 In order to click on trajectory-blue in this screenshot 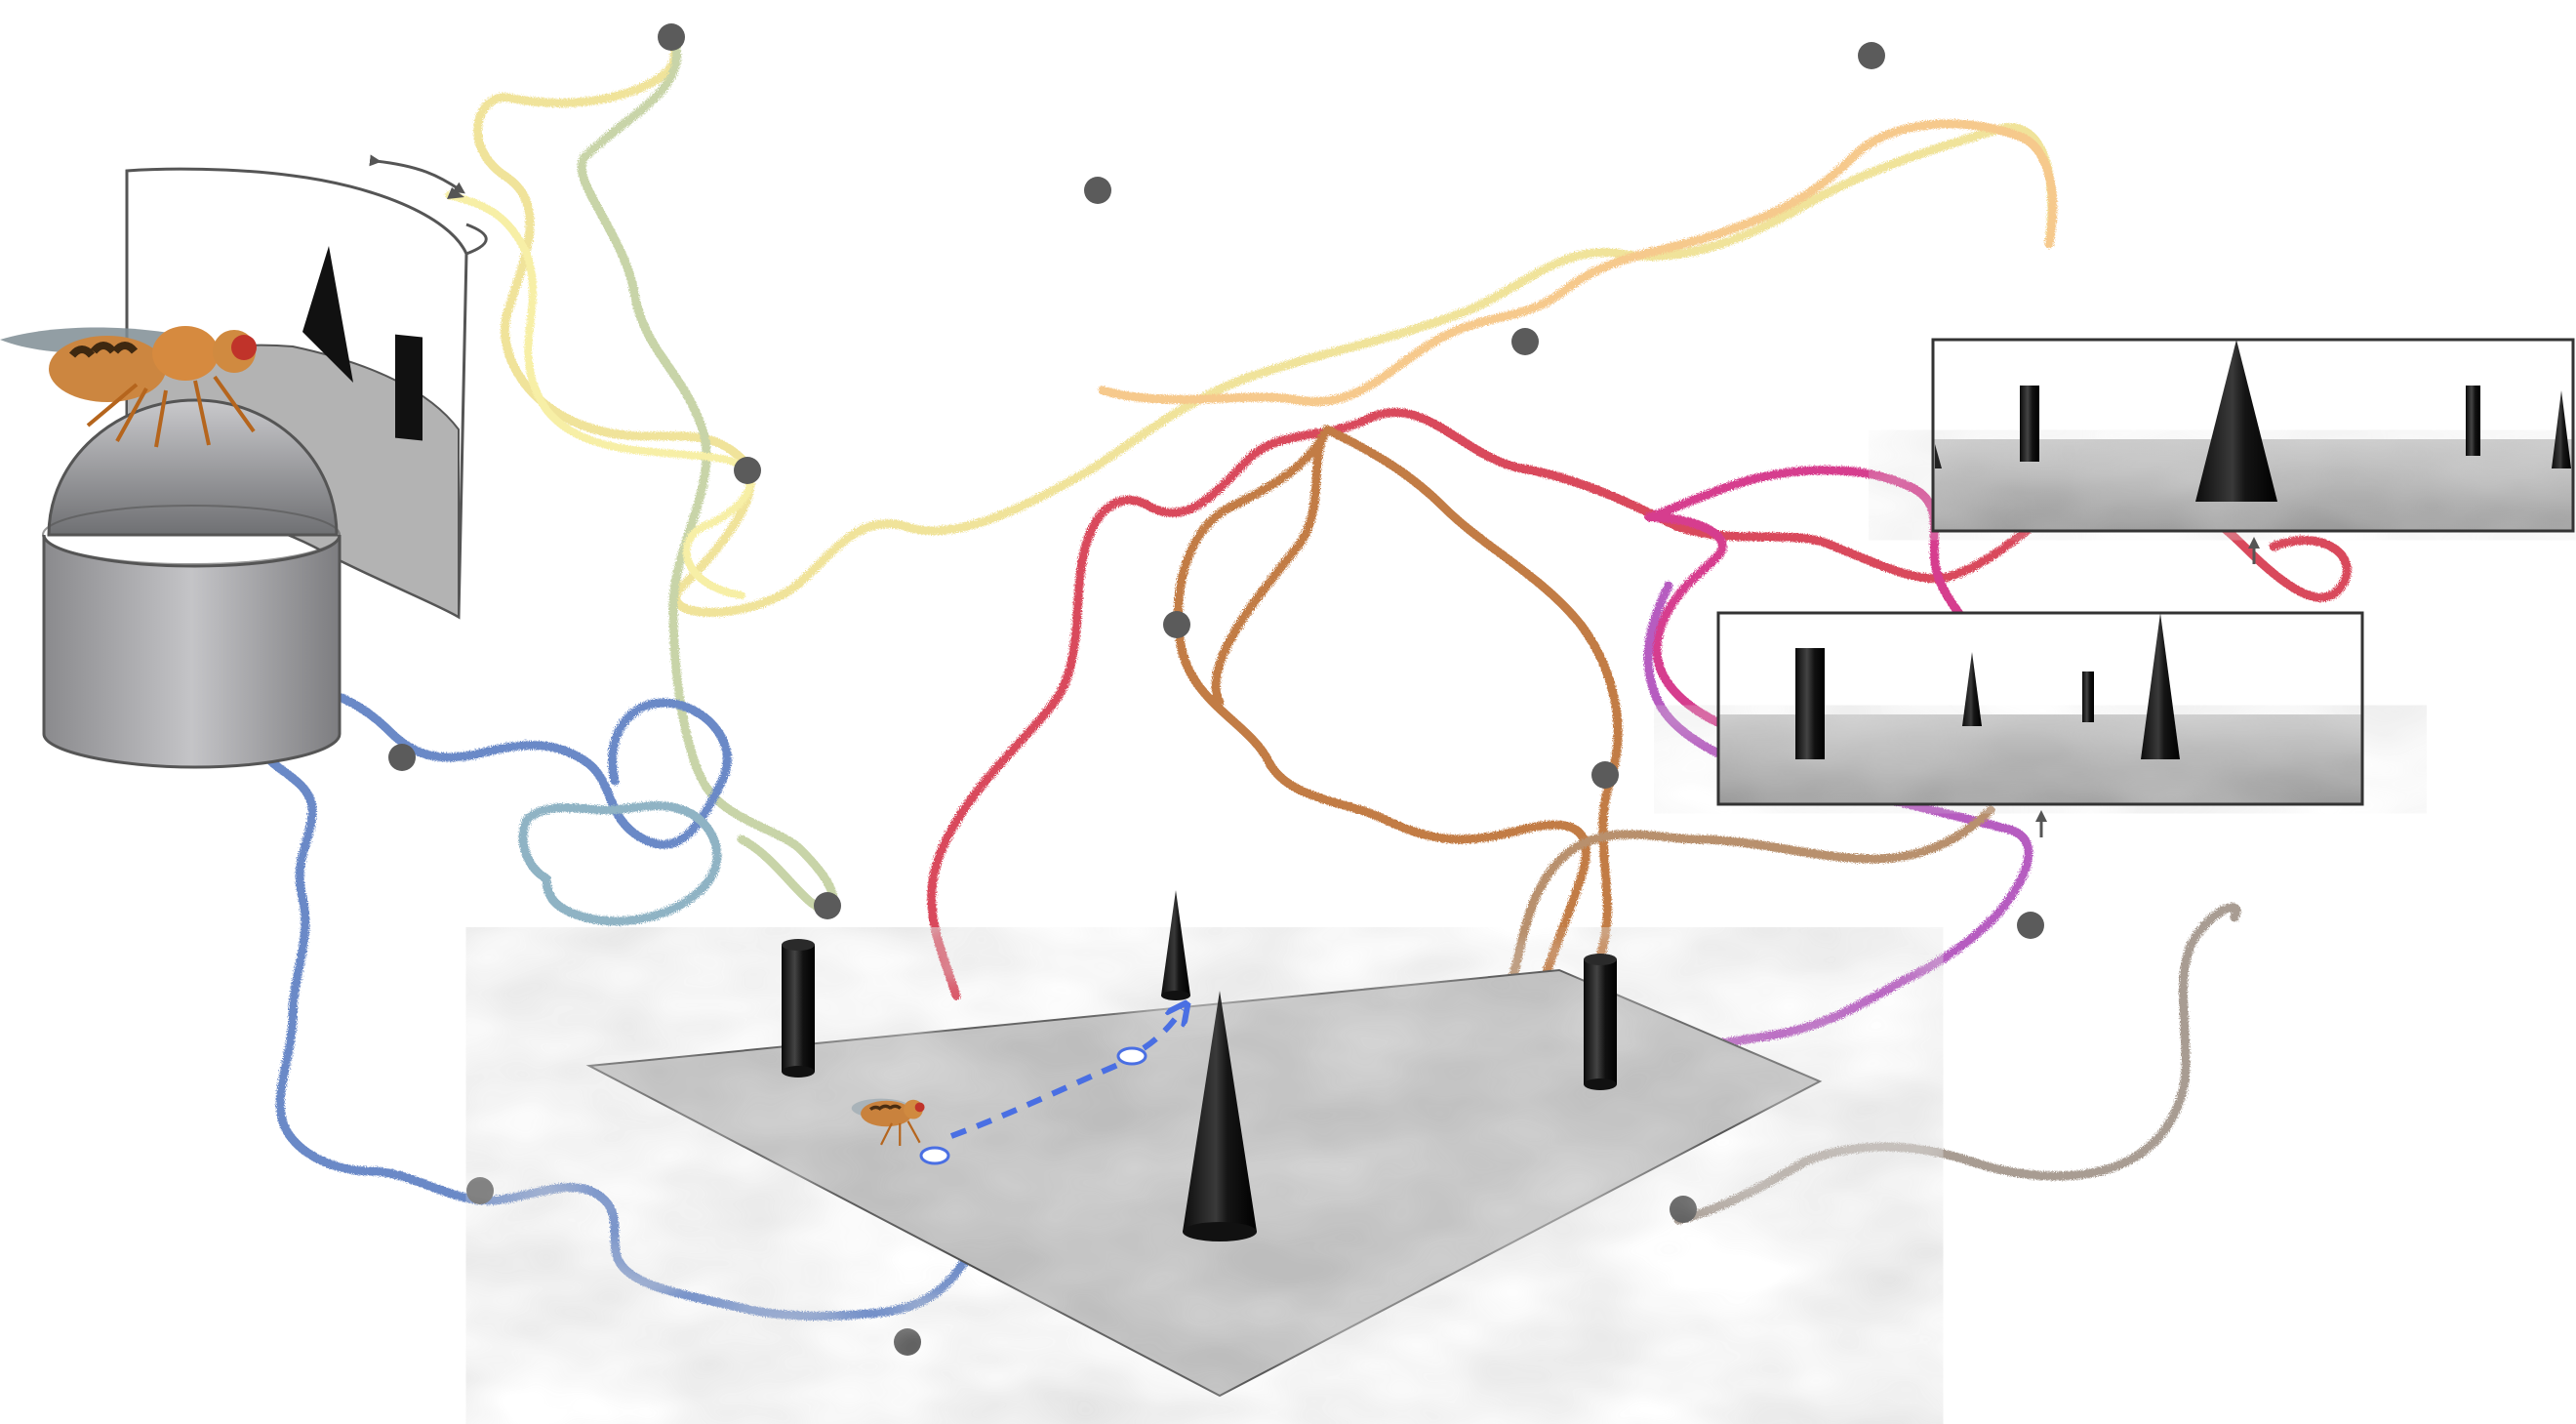, I will do `click(613, 1003)`.